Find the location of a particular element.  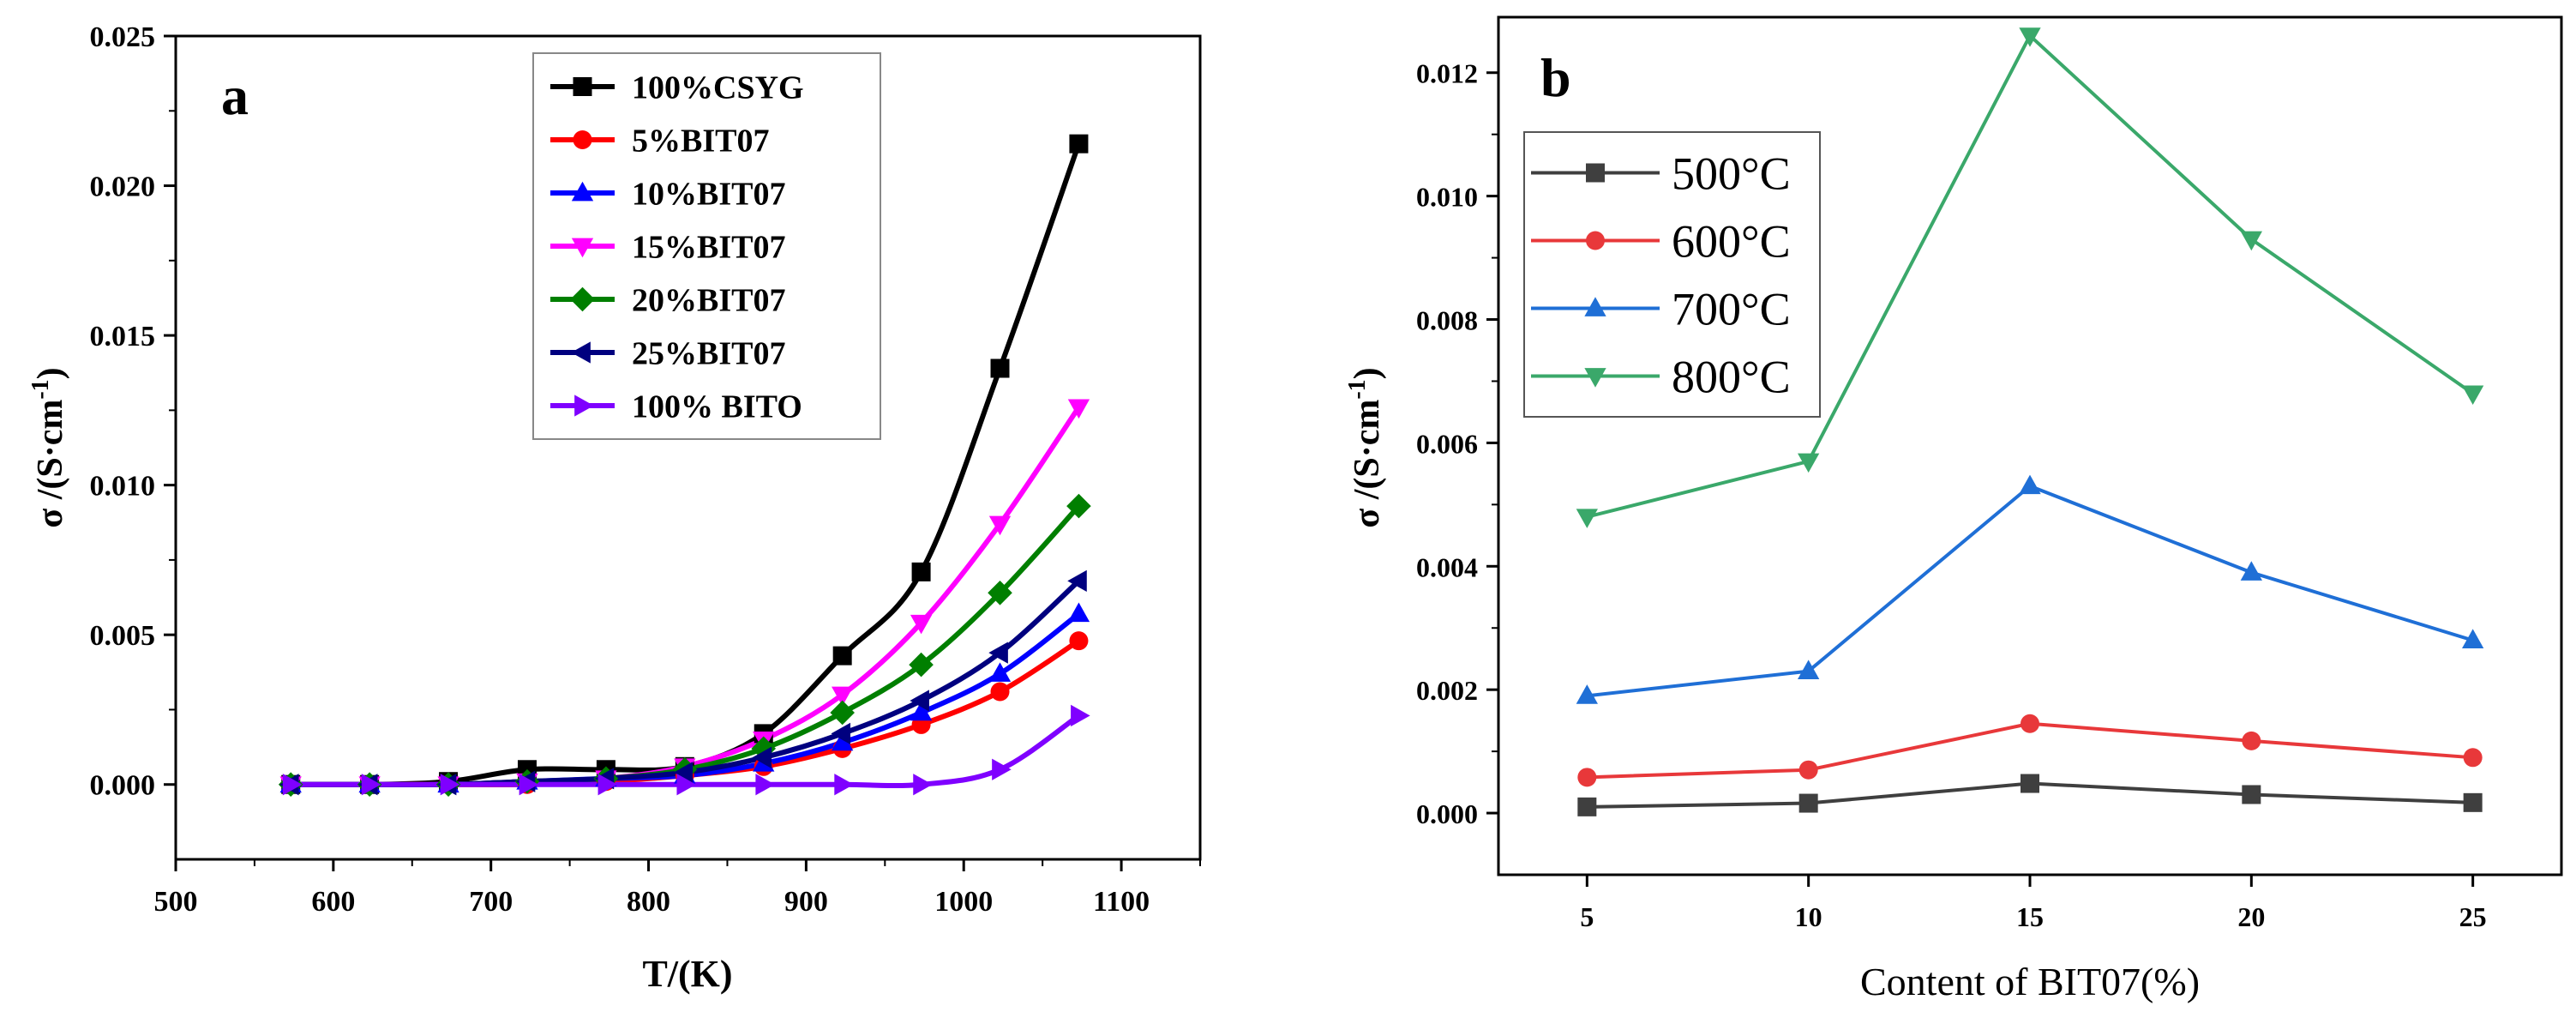

panel-b-legend-label: 700°C is located at coordinates (1731, 308).